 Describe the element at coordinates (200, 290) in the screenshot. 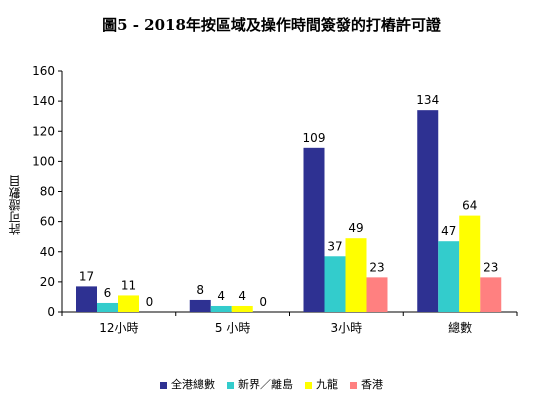

I see `data-label: 8` at that location.